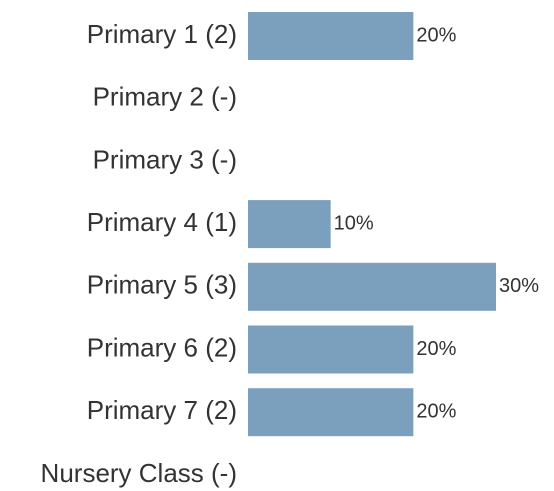 The image size is (554, 491). What do you see at coordinates (139, 473) in the screenshot?
I see `category-label: Nursery Class (-)` at bounding box center [139, 473].